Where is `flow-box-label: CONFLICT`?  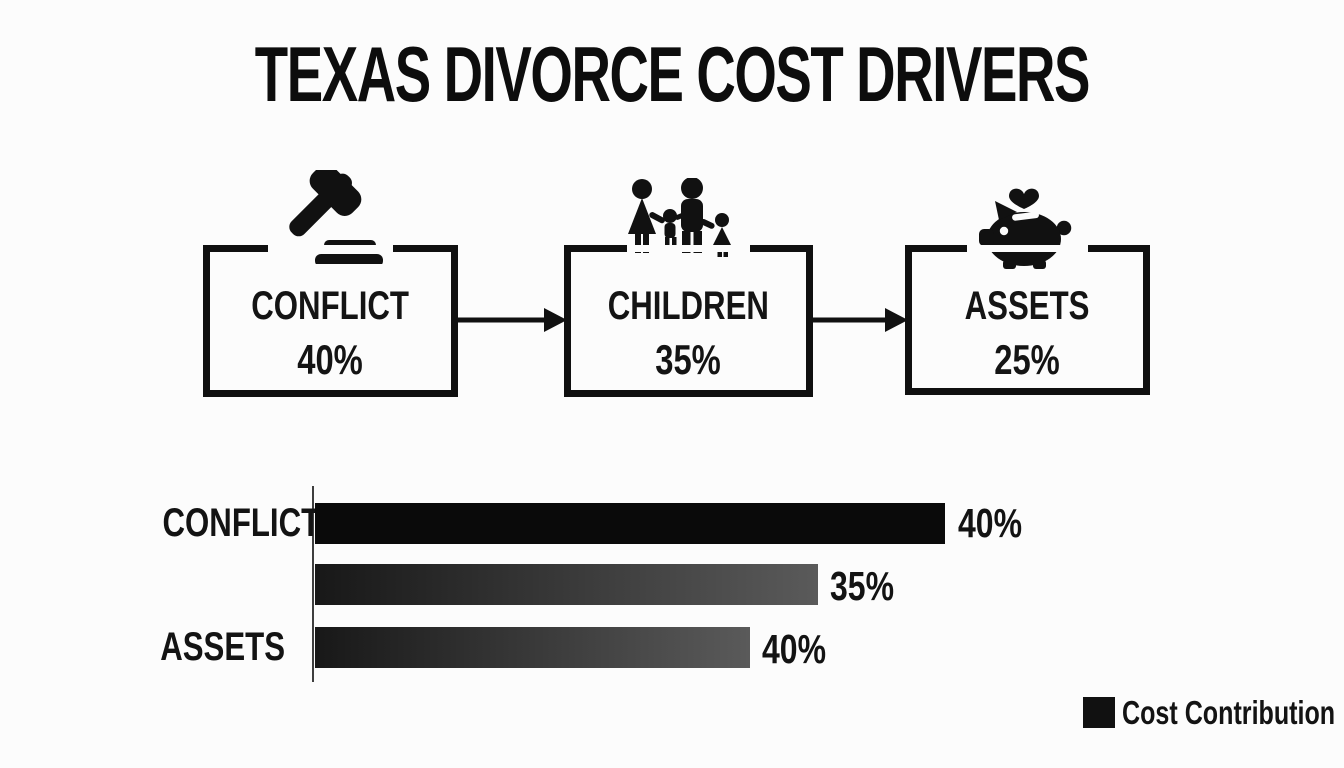
flow-box-label: CONFLICT is located at coordinates (330, 306).